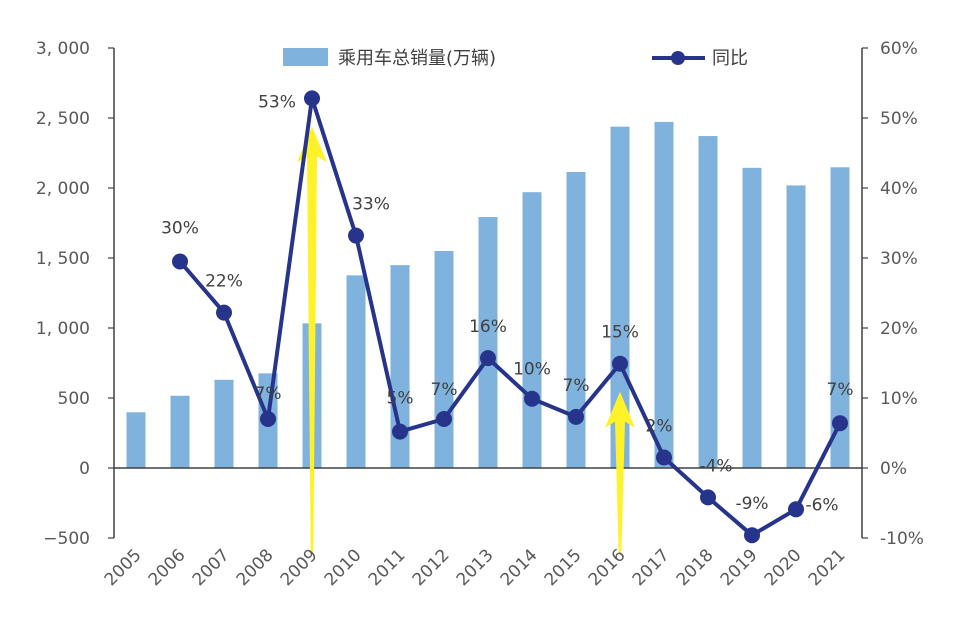  I want to click on data-label: 15%, so click(620, 333).